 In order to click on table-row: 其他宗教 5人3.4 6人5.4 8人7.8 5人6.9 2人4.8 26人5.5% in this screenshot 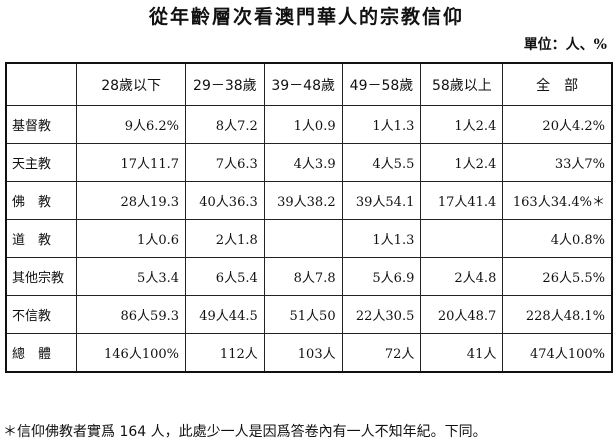, I will do `click(309, 276)`.